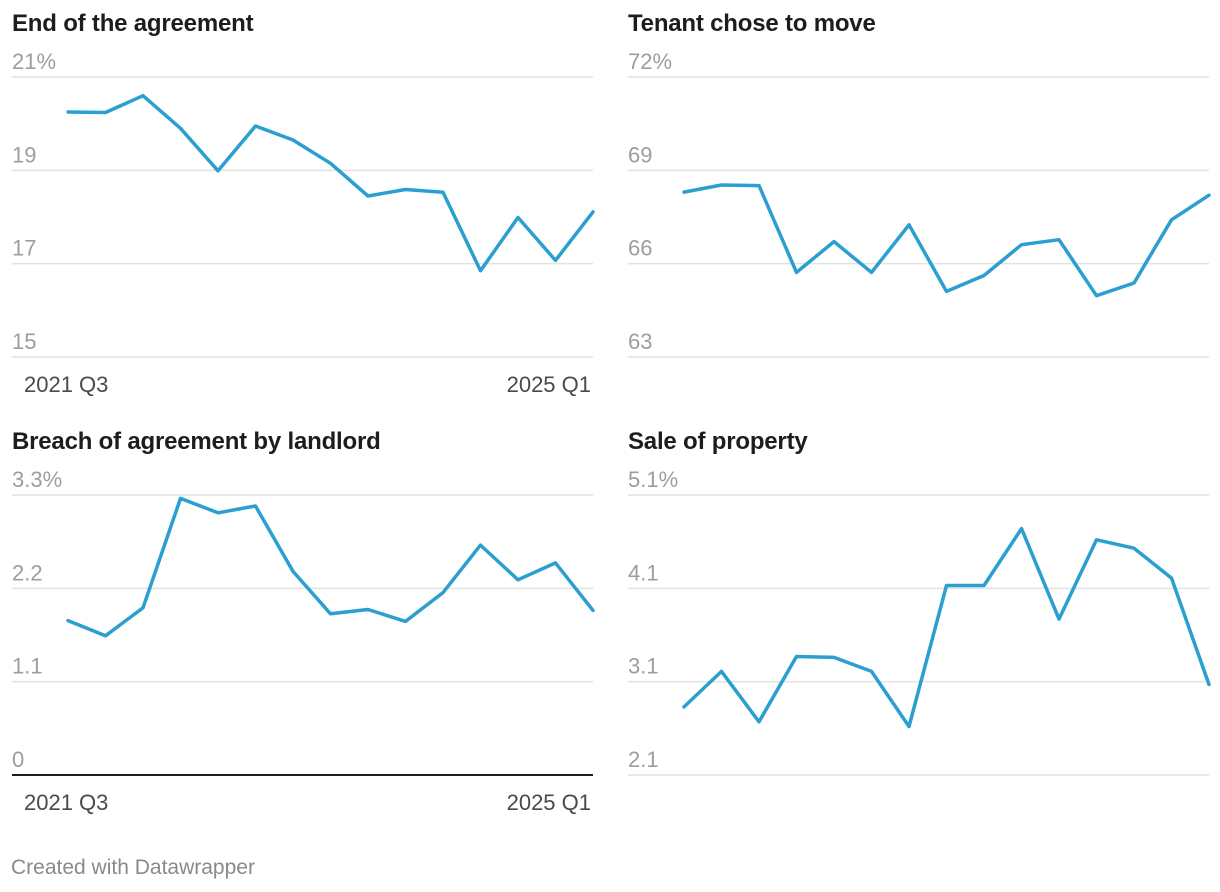  What do you see at coordinates (643, 759) in the screenshot?
I see `y-tick-label: 2.1` at bounding box center [643, 759].